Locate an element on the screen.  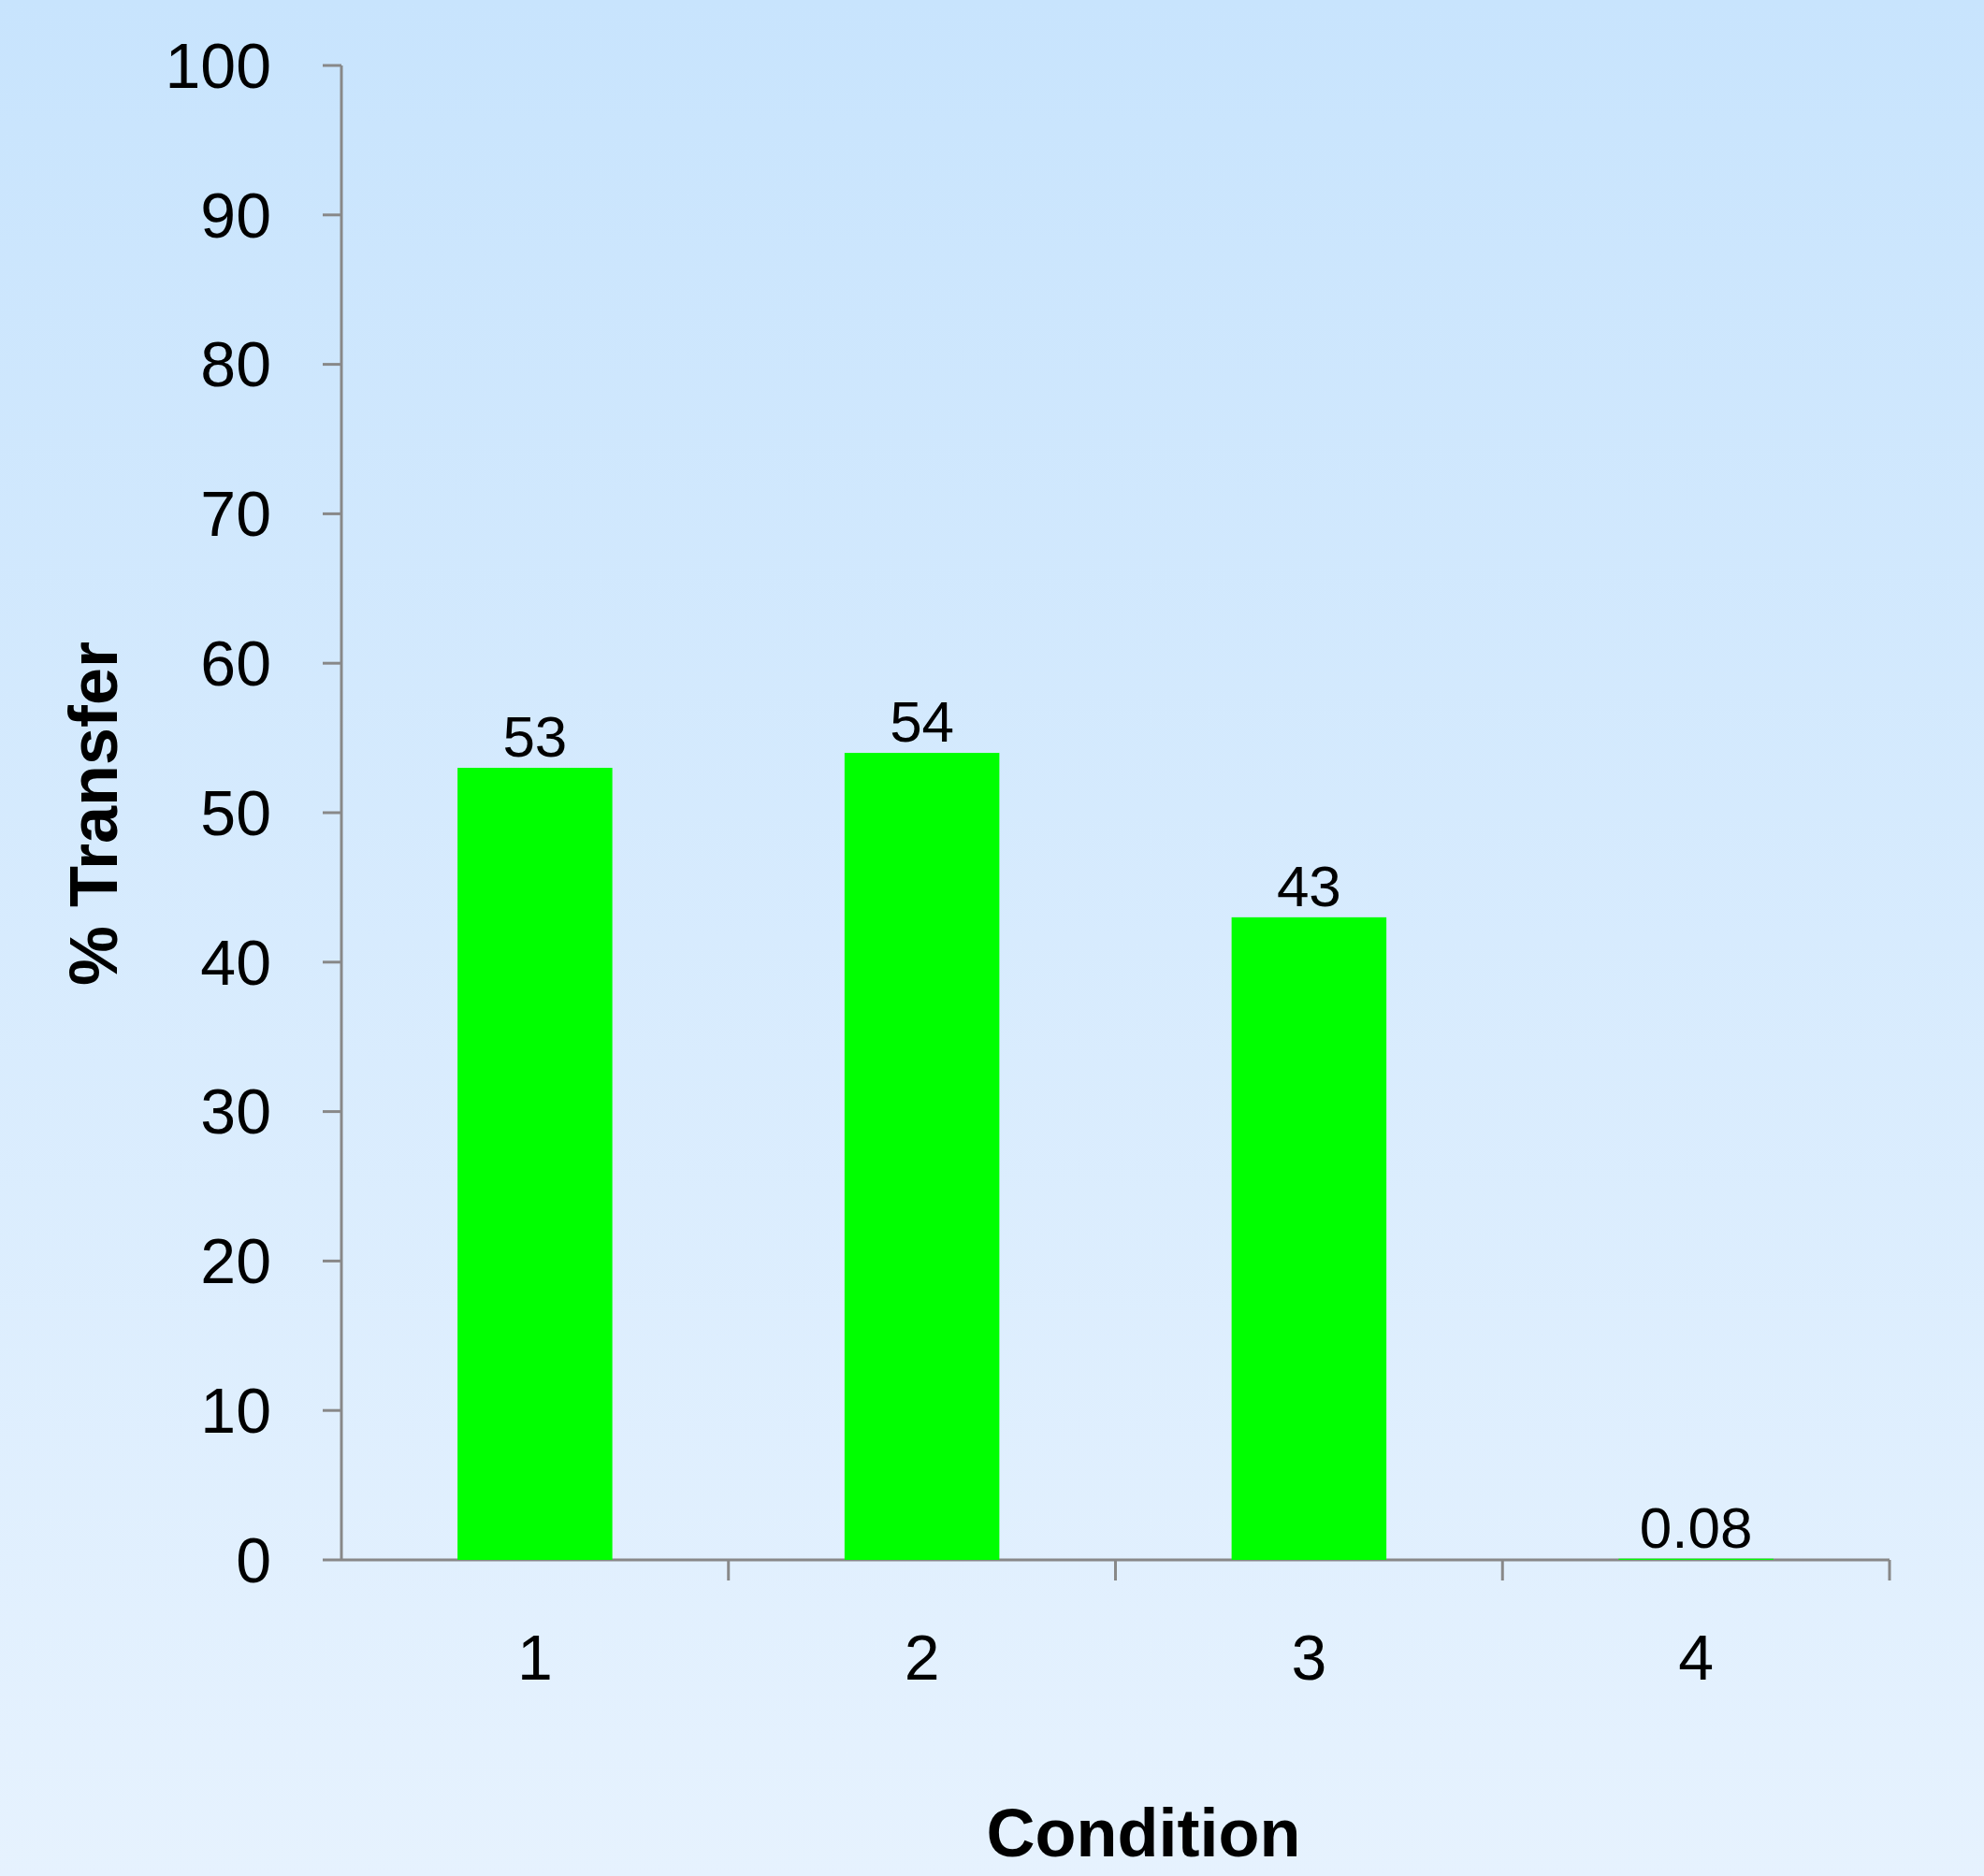
y-tick-label: 80 is located at coordinates (235, 364).